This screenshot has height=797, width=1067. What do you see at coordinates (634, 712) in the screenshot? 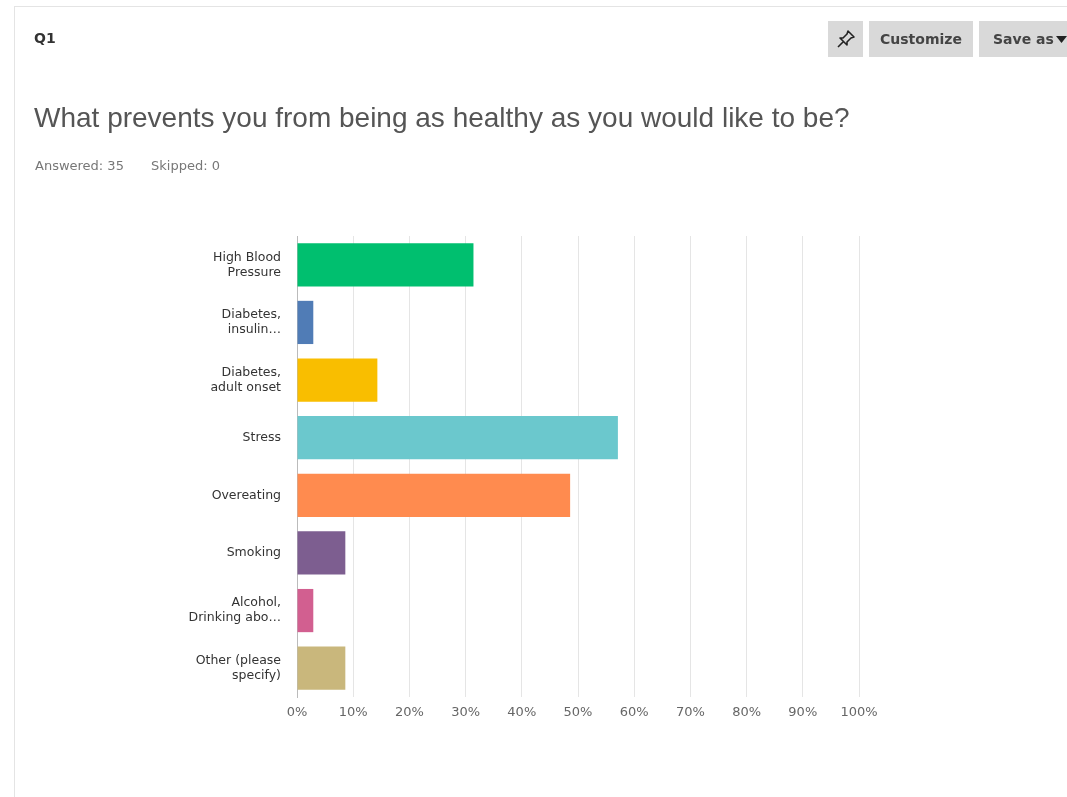
I see `x-tick-label: 60%` at bounding box center [634, 712].